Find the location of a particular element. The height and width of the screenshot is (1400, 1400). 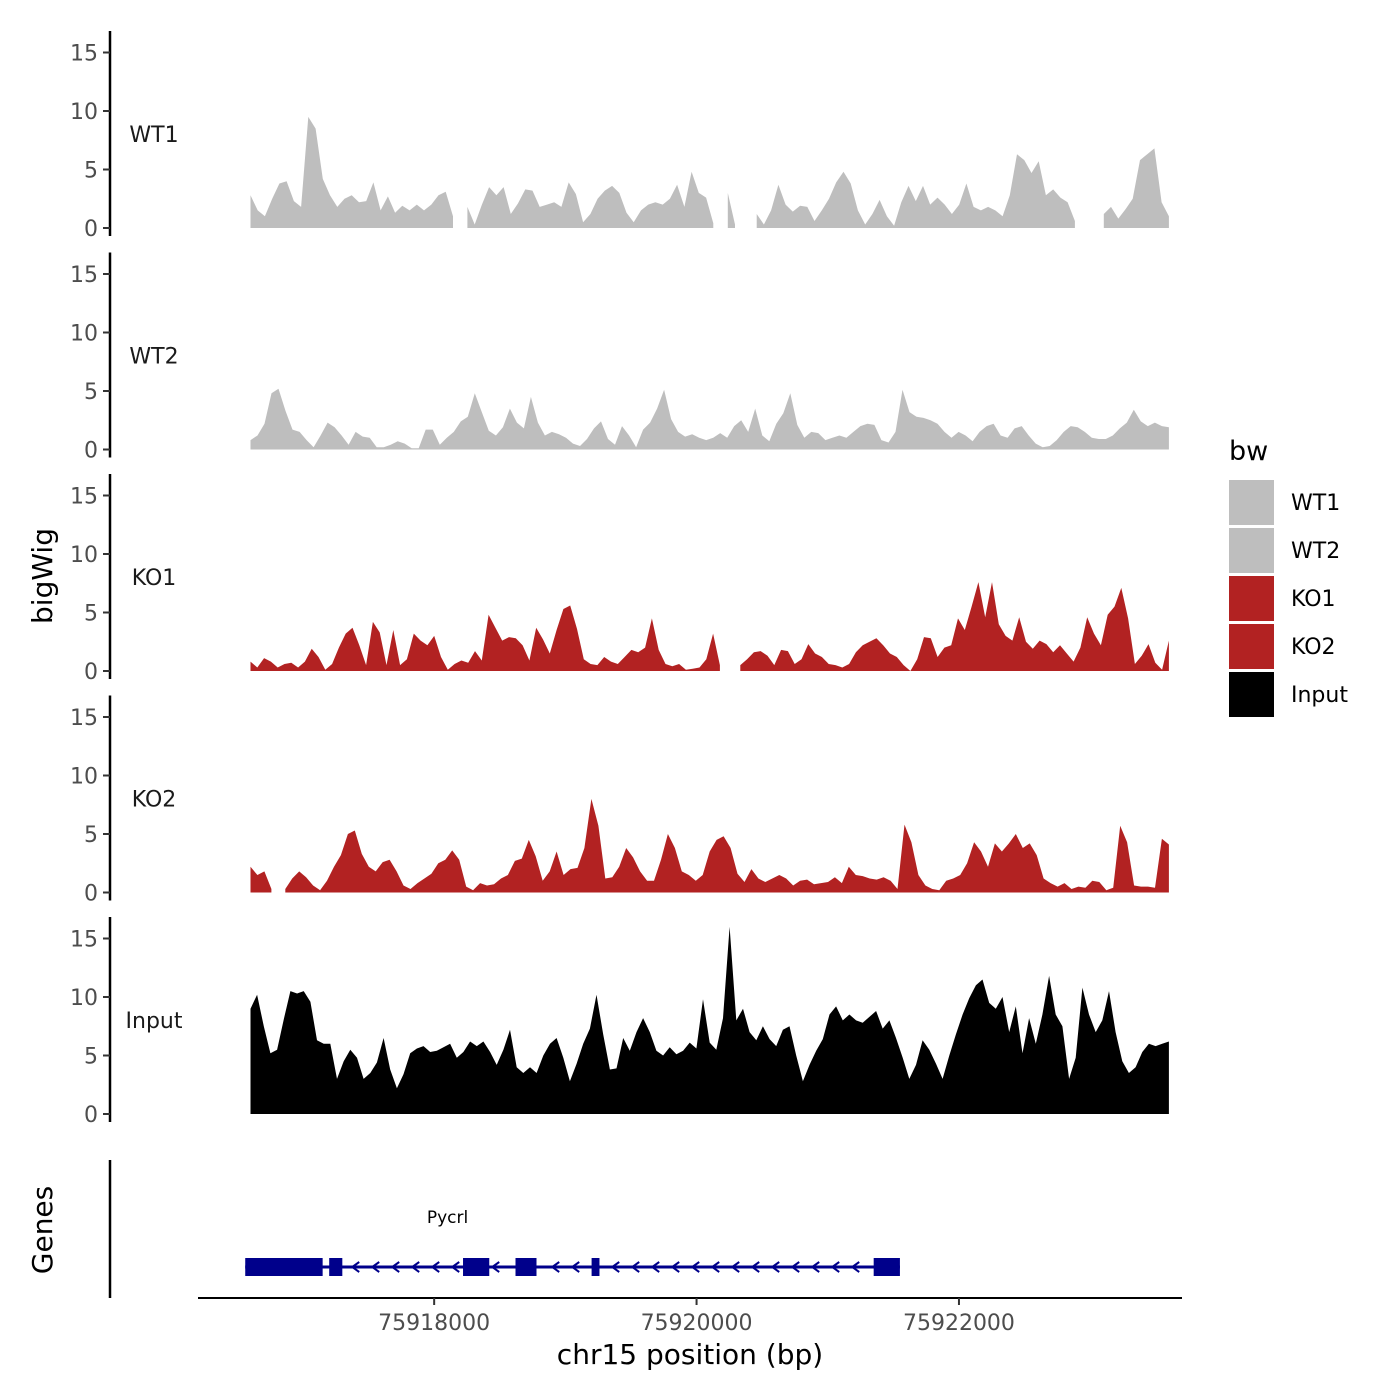

track-ko1: 0 5 10 15 KO1 is located at coordinates (619, 579).